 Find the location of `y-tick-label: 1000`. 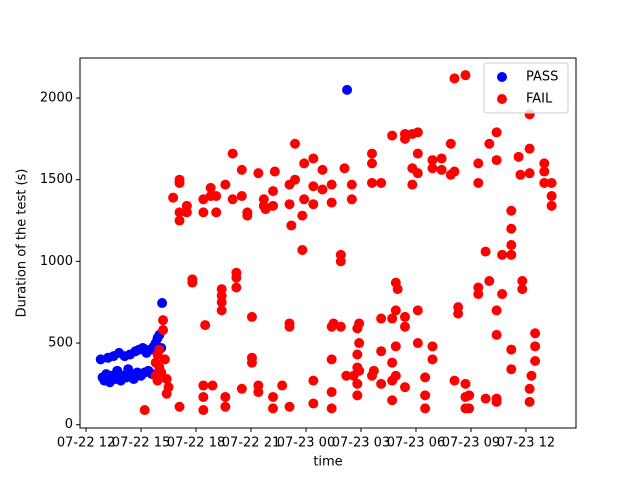

y-tick-label: 1000 is located at coordinates (56, 261).